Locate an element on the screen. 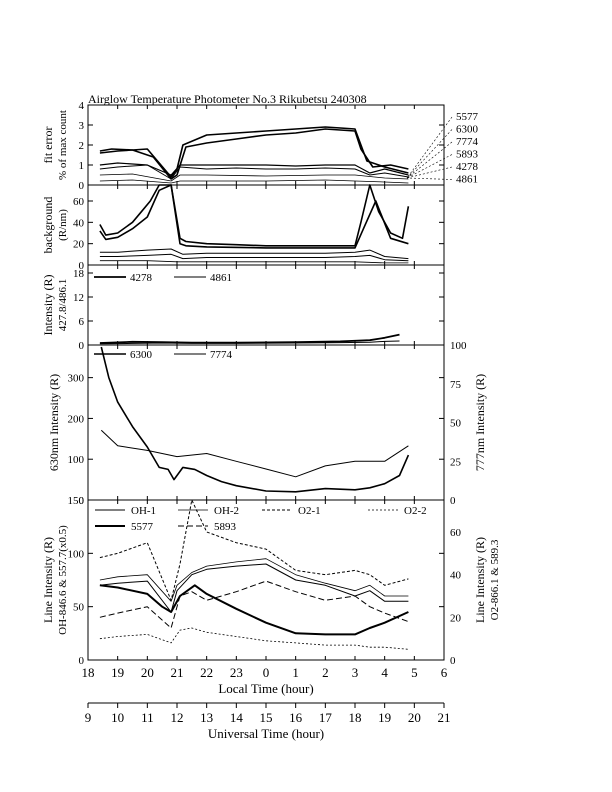 This screenshot has width=612, height=792. intensity_6300_7774-ytick-label: 0 is located at coordinates (82, 501).